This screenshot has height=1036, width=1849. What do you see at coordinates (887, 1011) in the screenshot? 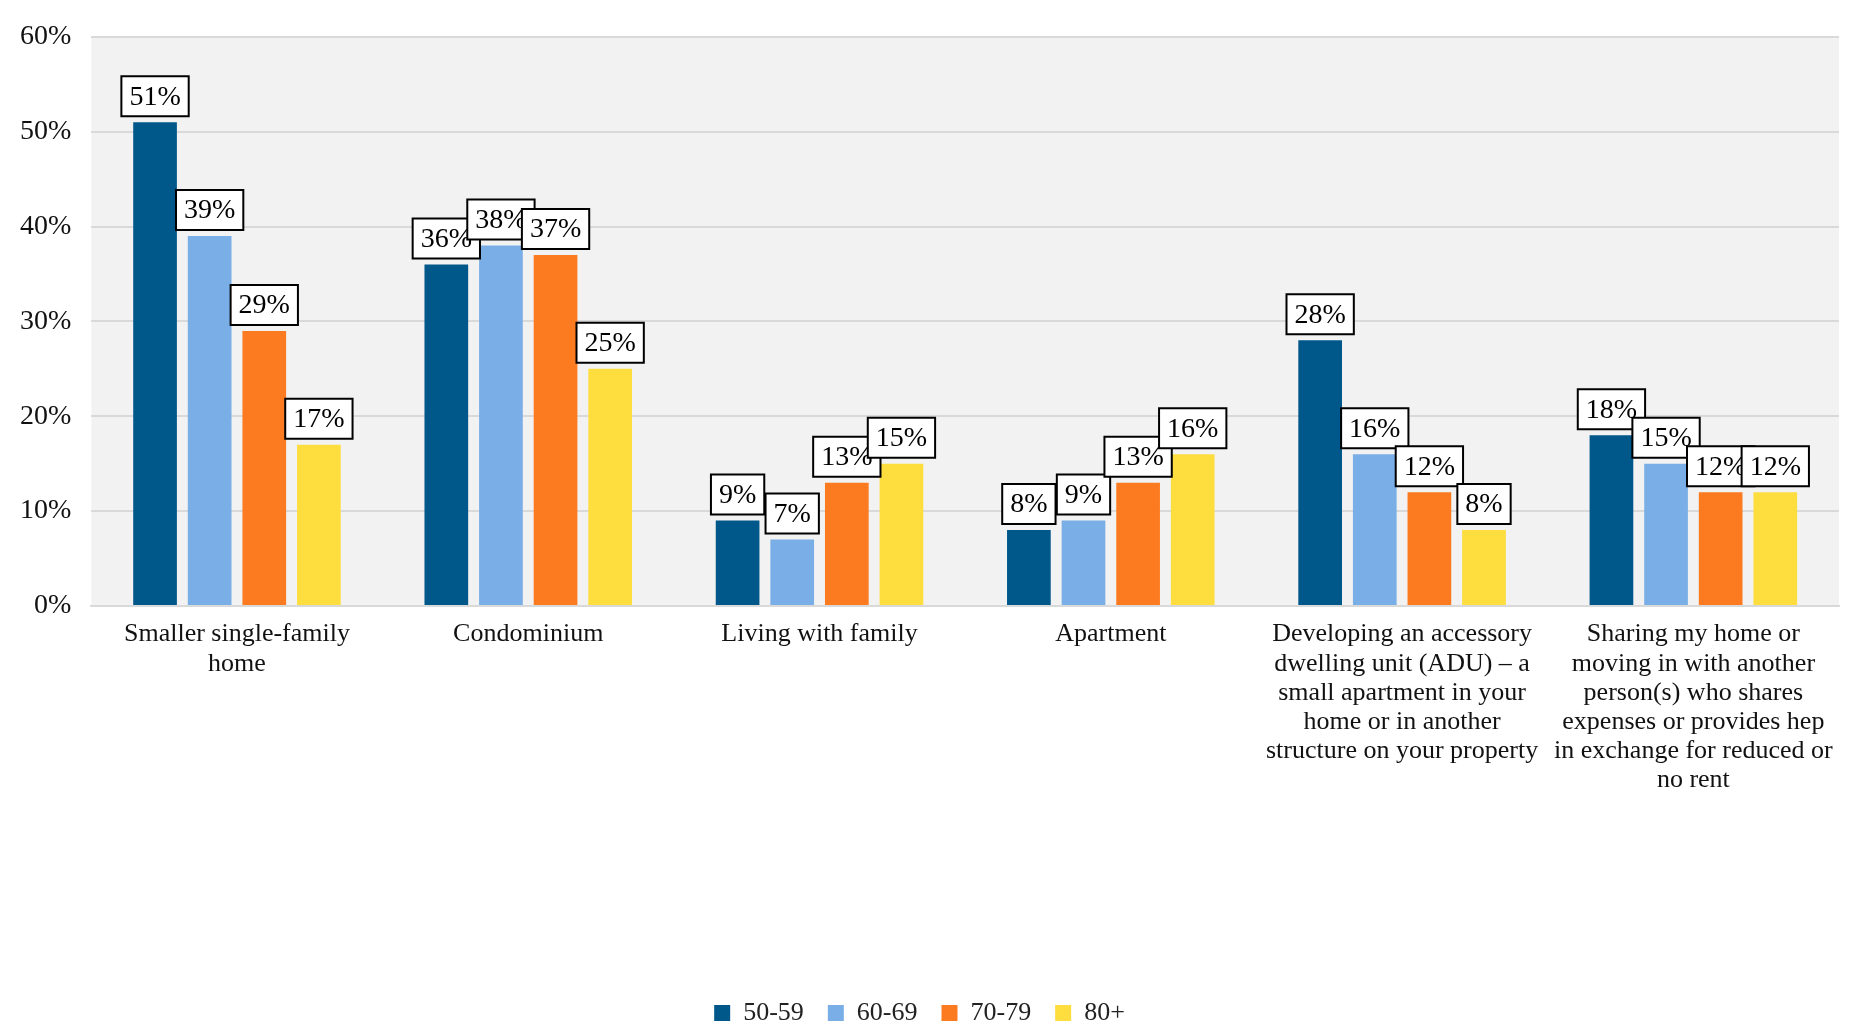
I see `legend-label: 60-69` at bounding box center [887, 1011].